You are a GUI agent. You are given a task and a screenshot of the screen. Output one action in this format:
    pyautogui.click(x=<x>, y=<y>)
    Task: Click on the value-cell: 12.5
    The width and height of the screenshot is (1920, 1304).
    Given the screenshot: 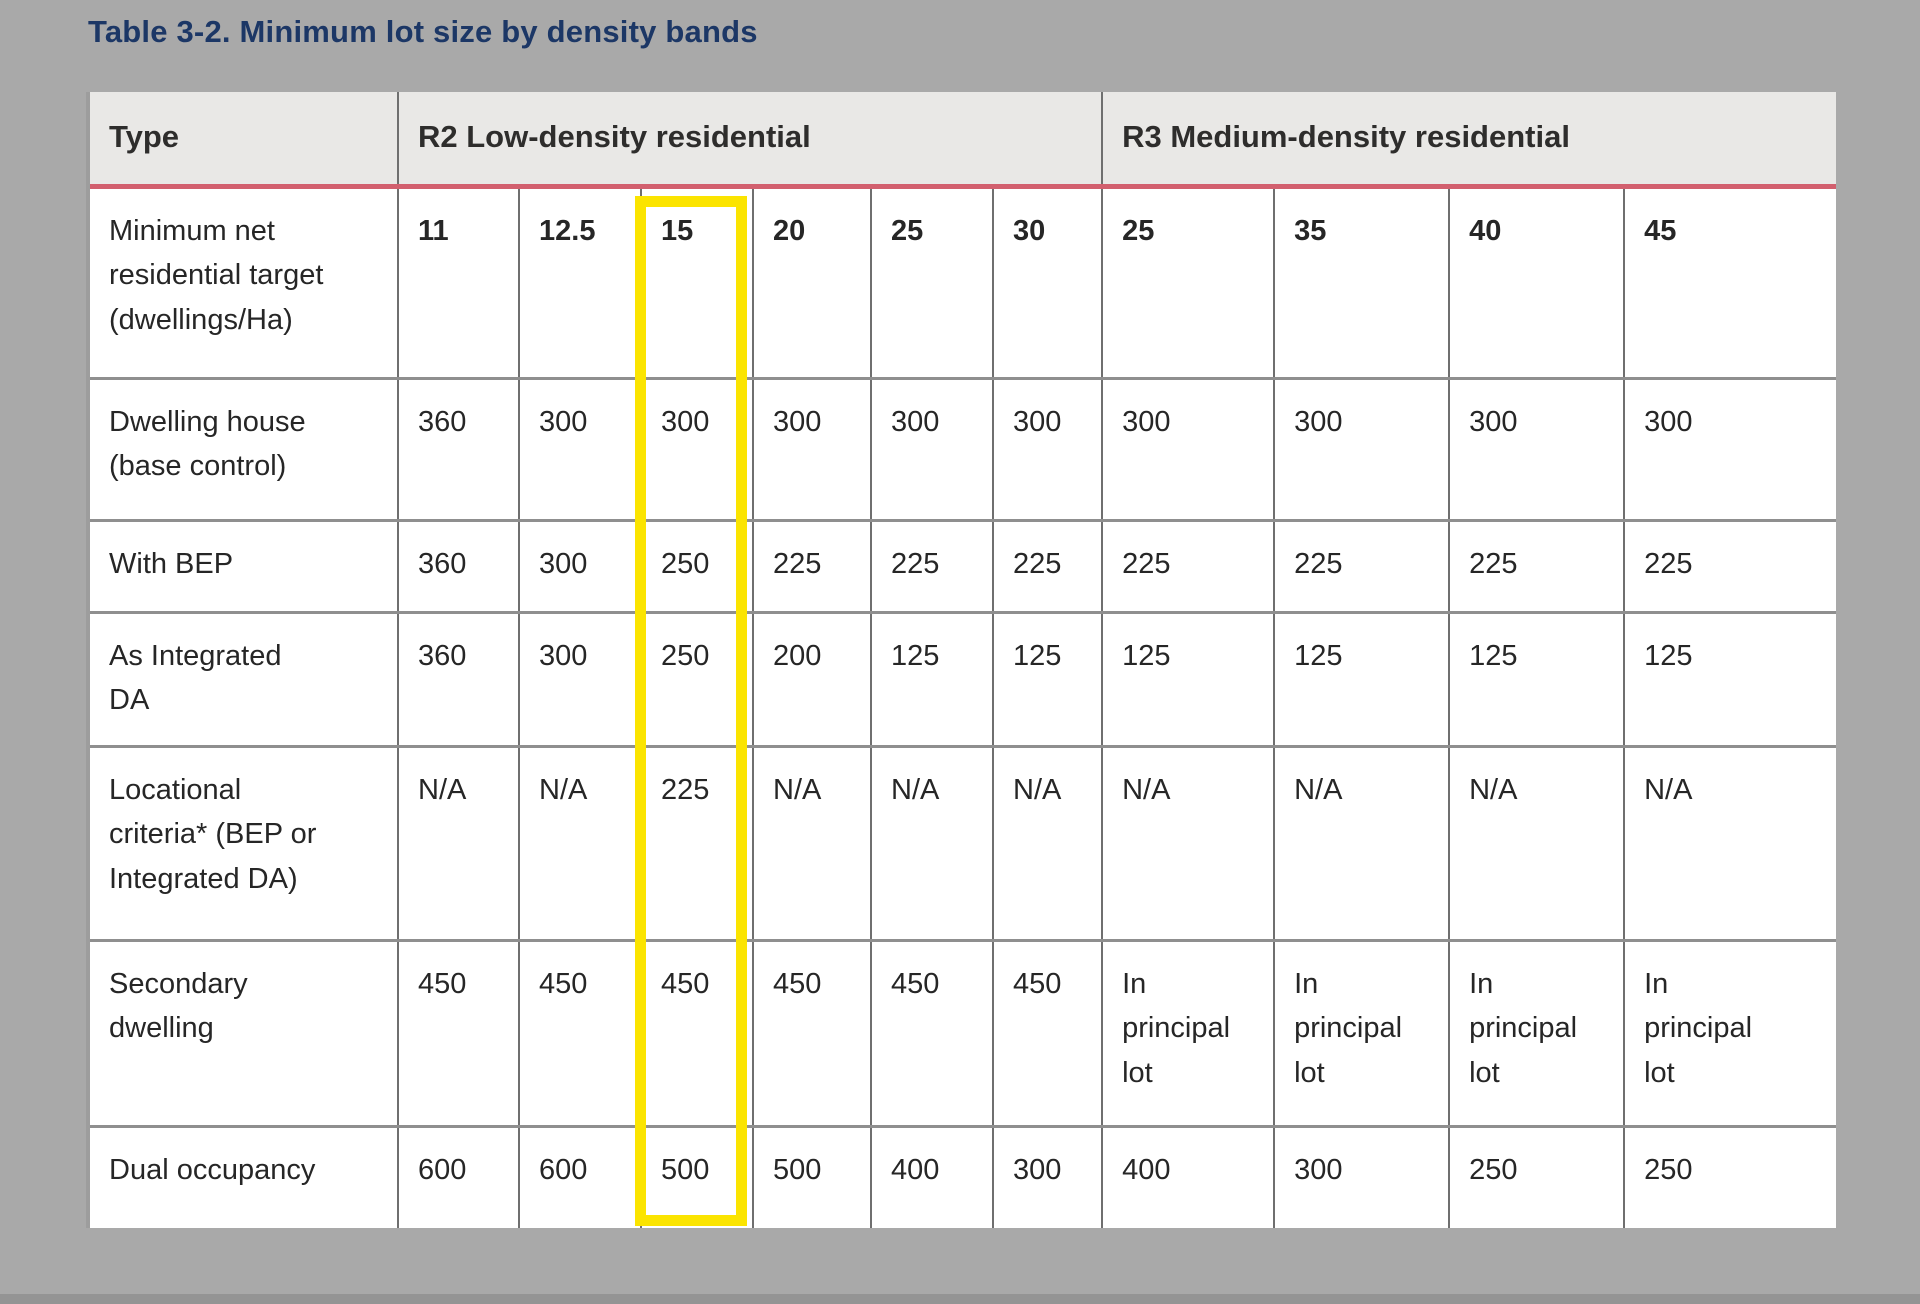 What is the action you would take?
    pyautogui.click(x=579, y=282)
    